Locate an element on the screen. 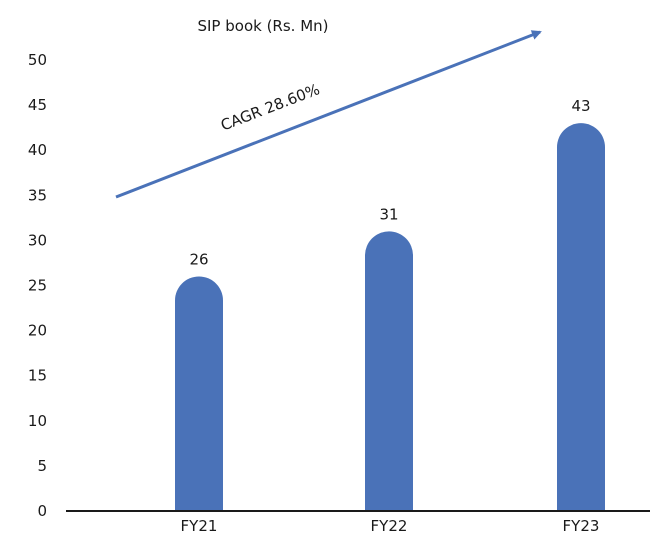  data-label: 31 is located at coordinates (388, 214).